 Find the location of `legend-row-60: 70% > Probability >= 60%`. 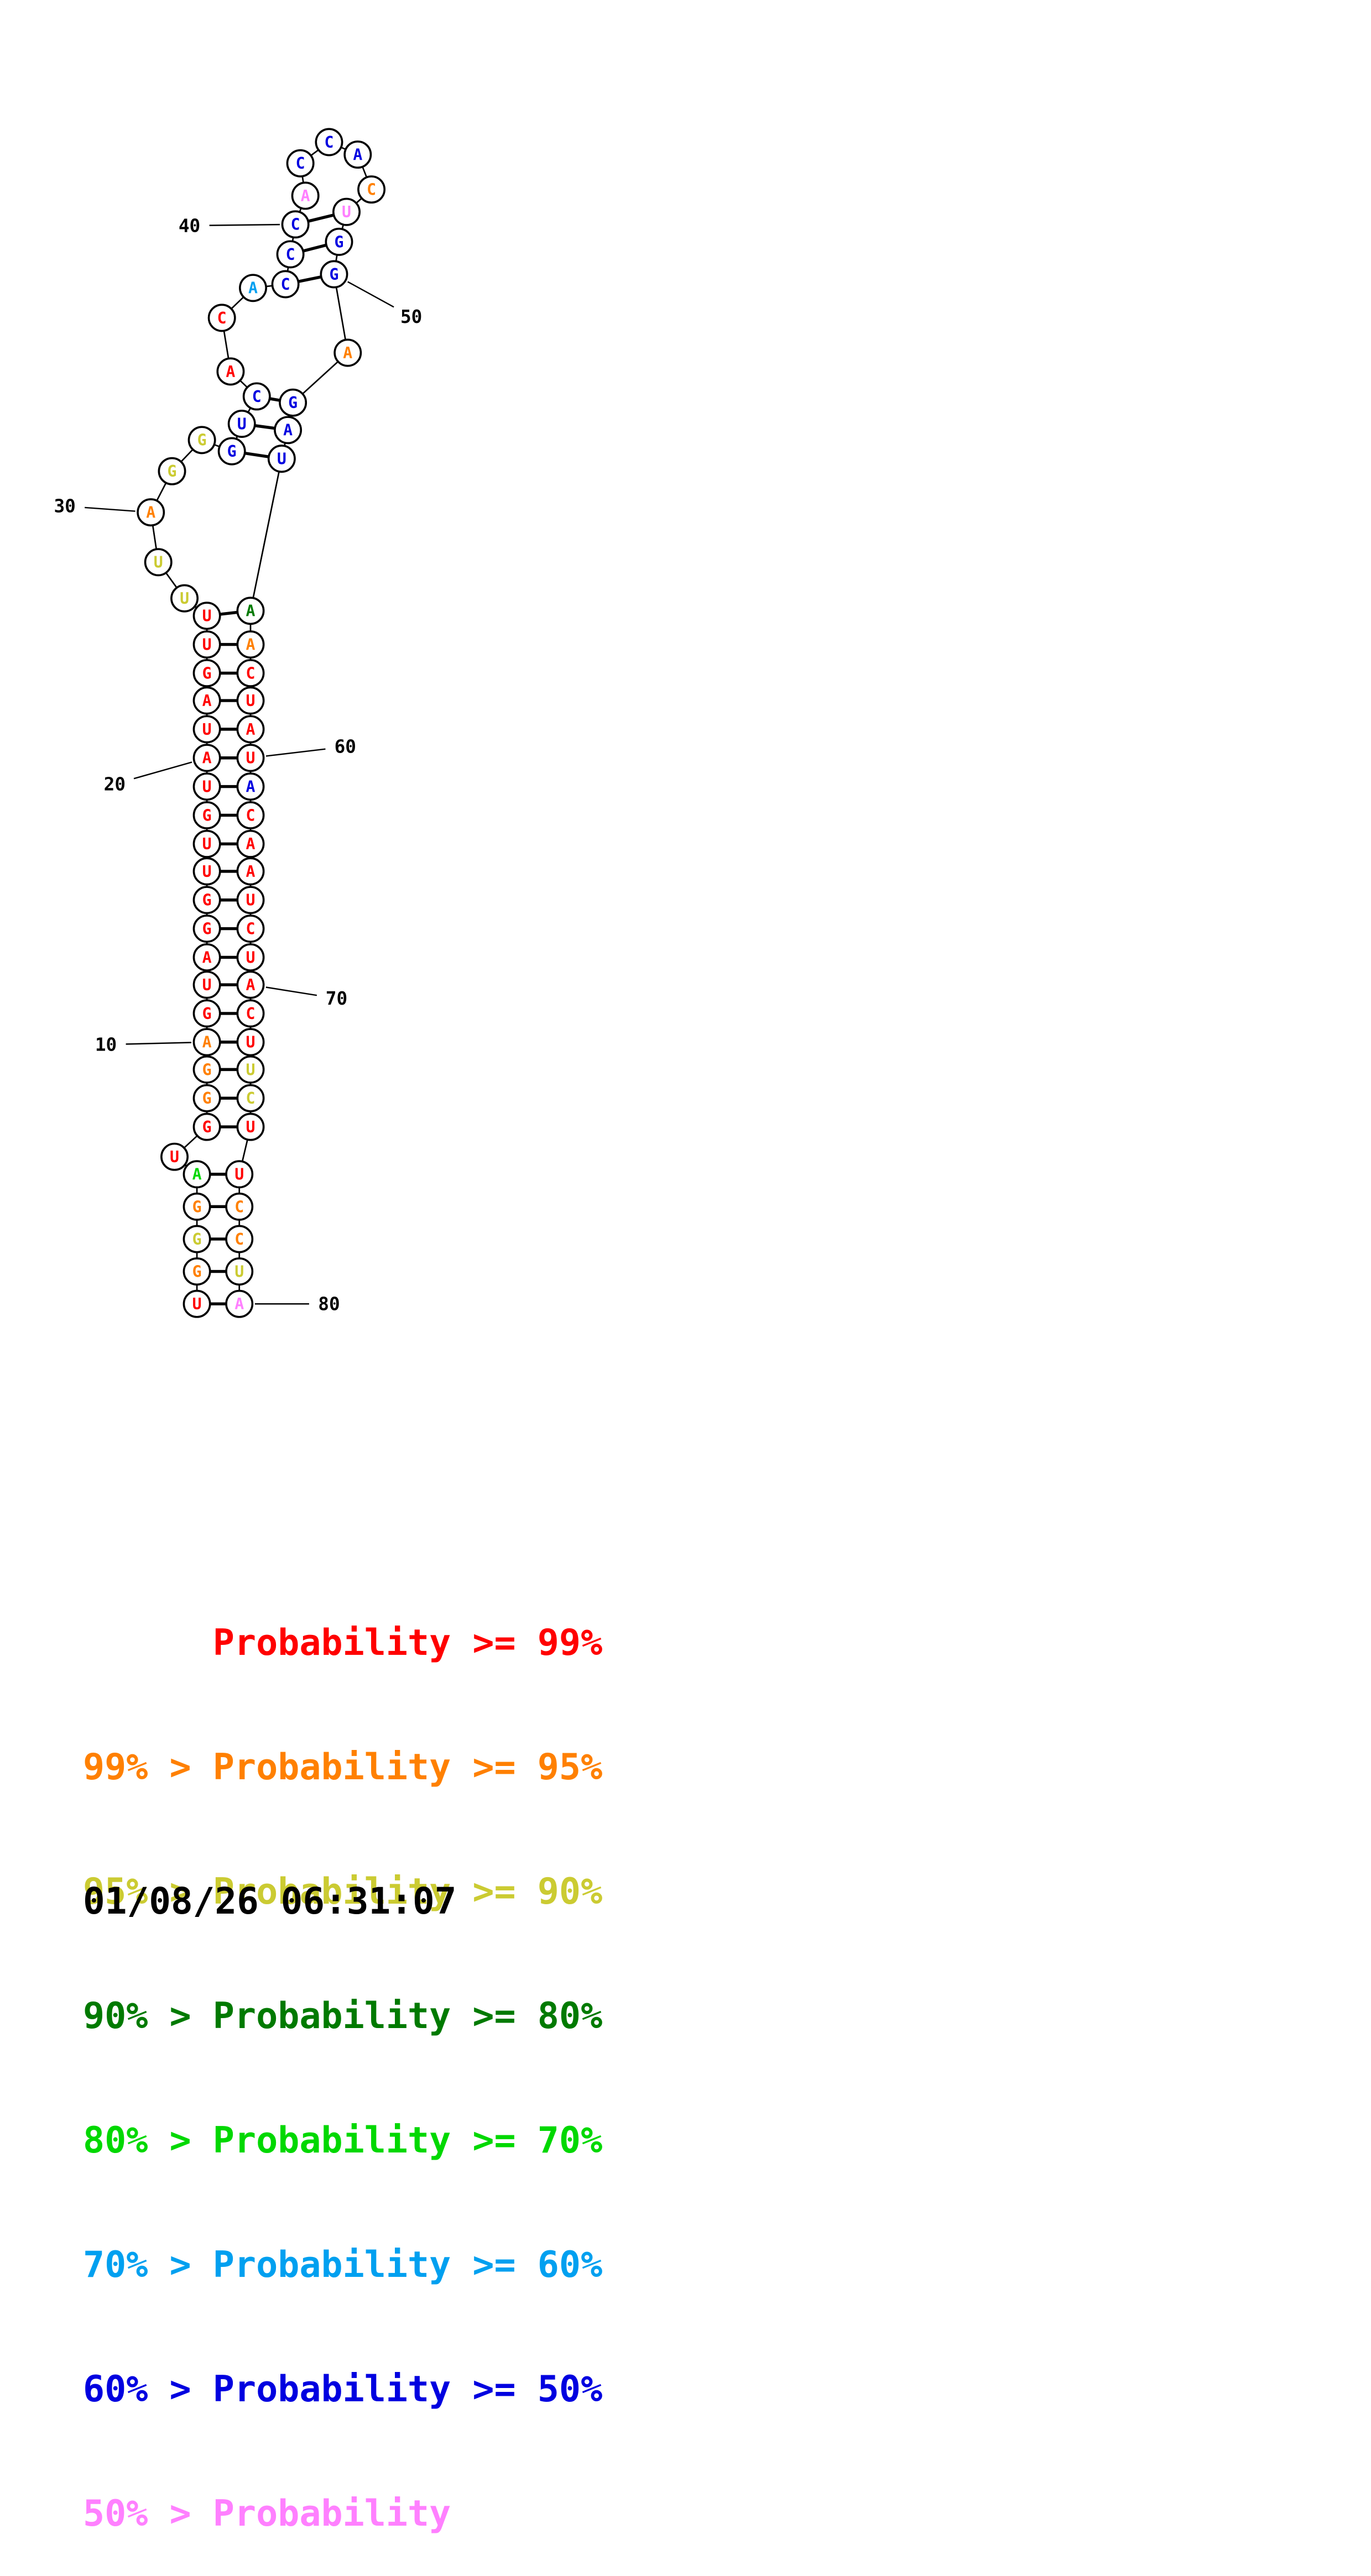

legend-row-60: 70% > Probability >= 60% is located at coordinates (343, 2265).